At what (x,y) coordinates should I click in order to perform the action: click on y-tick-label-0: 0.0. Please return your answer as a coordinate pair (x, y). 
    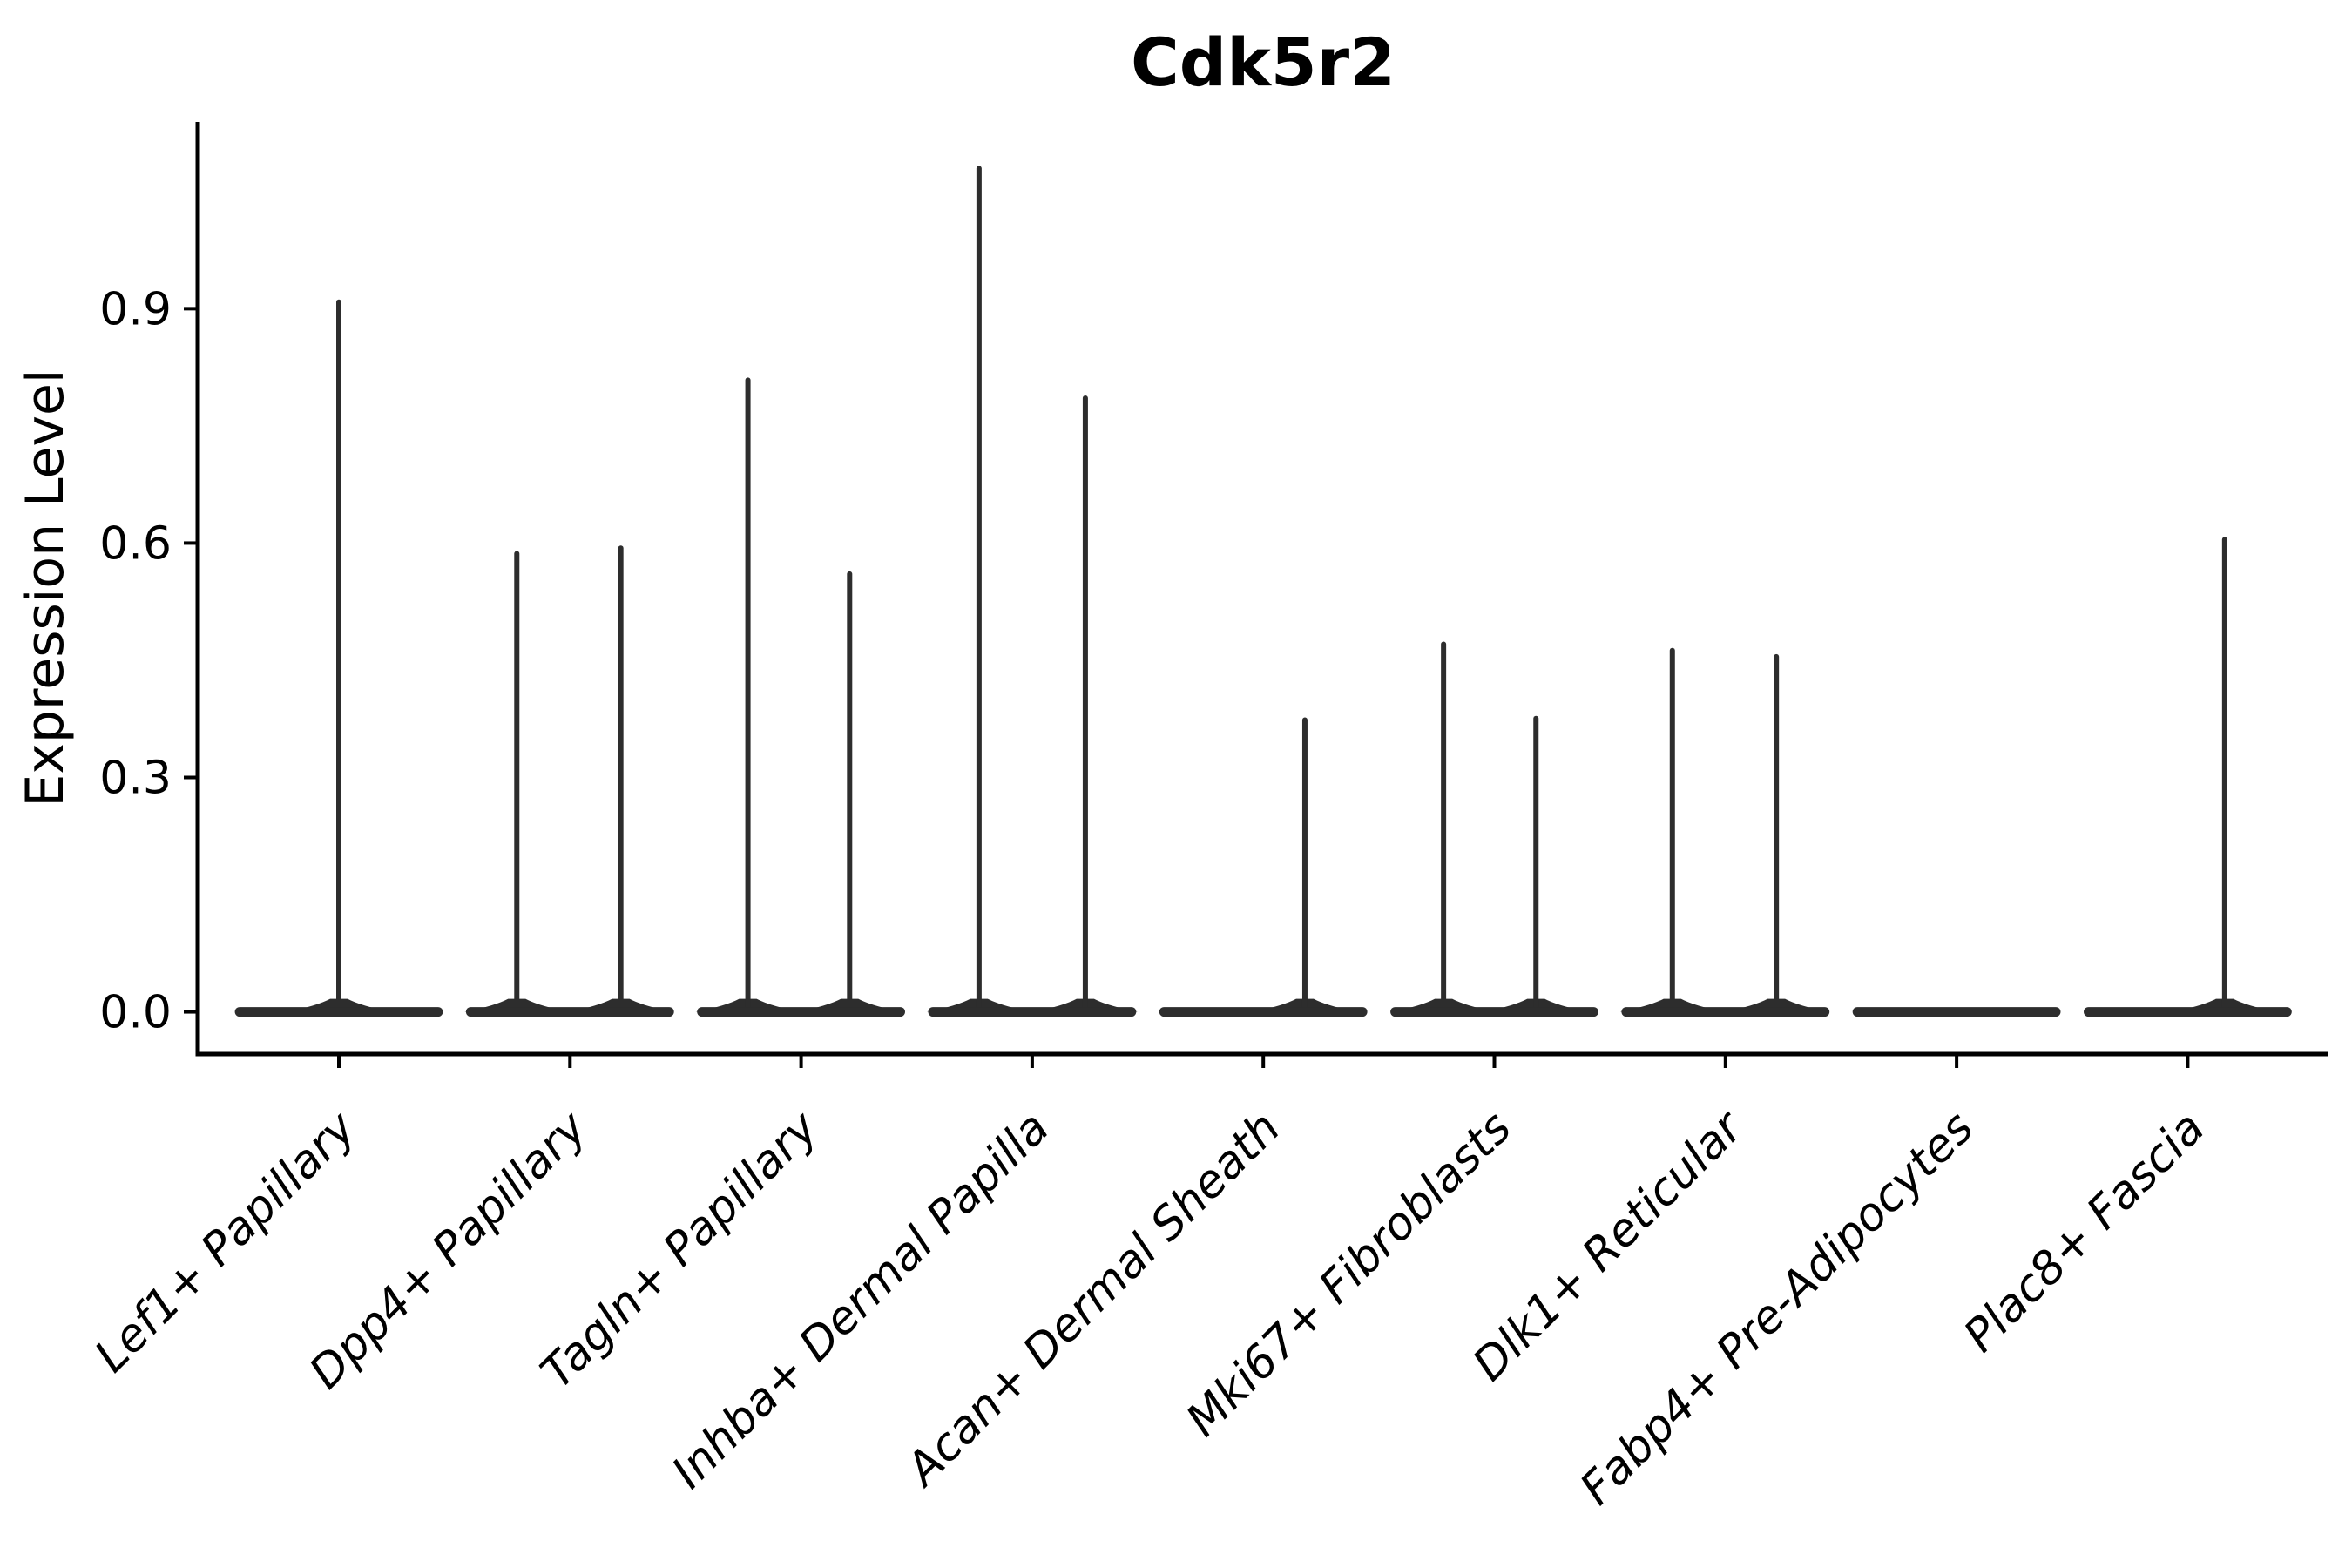
    Looking at the image, I should click on (135, 1013).